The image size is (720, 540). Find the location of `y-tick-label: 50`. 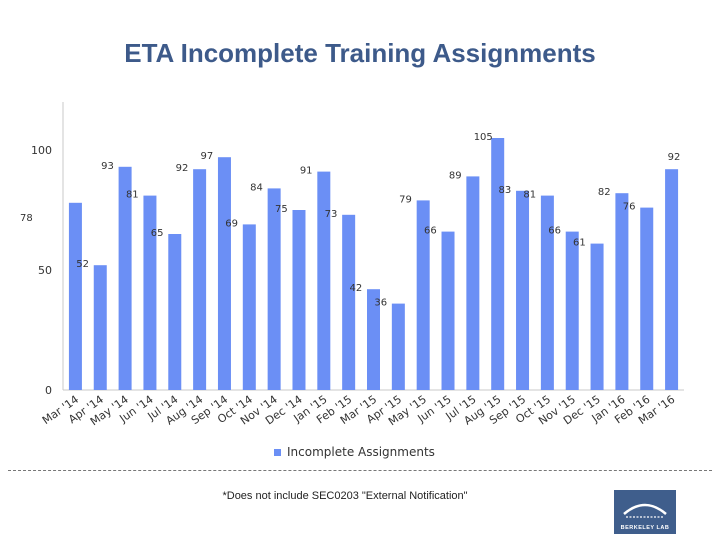

y-tick-label: 50 is located at coordinates (45, 270).